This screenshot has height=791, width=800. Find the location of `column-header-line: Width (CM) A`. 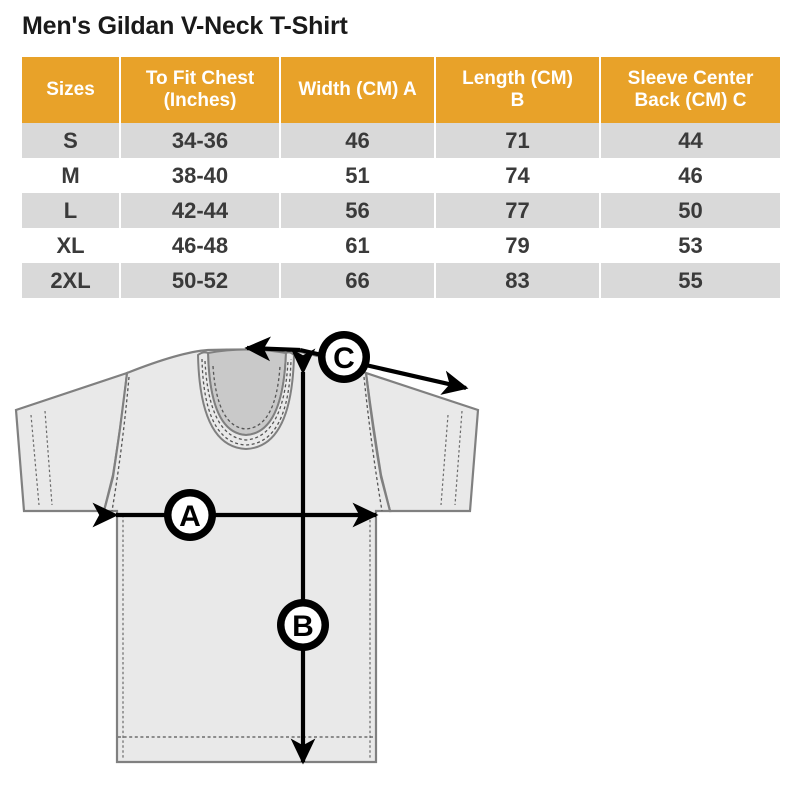

column-header-line: Width (CM) A is located at coordinates (357, 89).